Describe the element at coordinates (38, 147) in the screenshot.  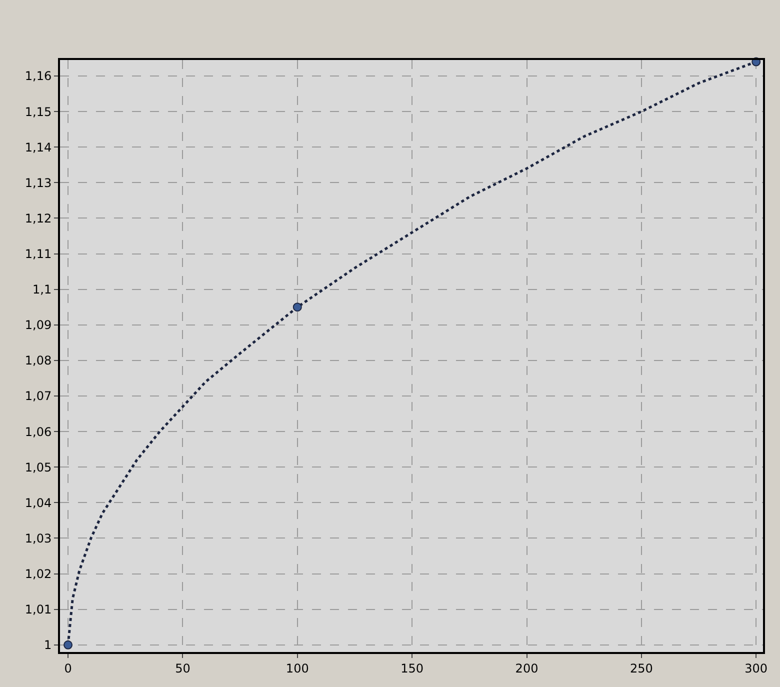
I see `y-tick-label: 1,14` at that location.